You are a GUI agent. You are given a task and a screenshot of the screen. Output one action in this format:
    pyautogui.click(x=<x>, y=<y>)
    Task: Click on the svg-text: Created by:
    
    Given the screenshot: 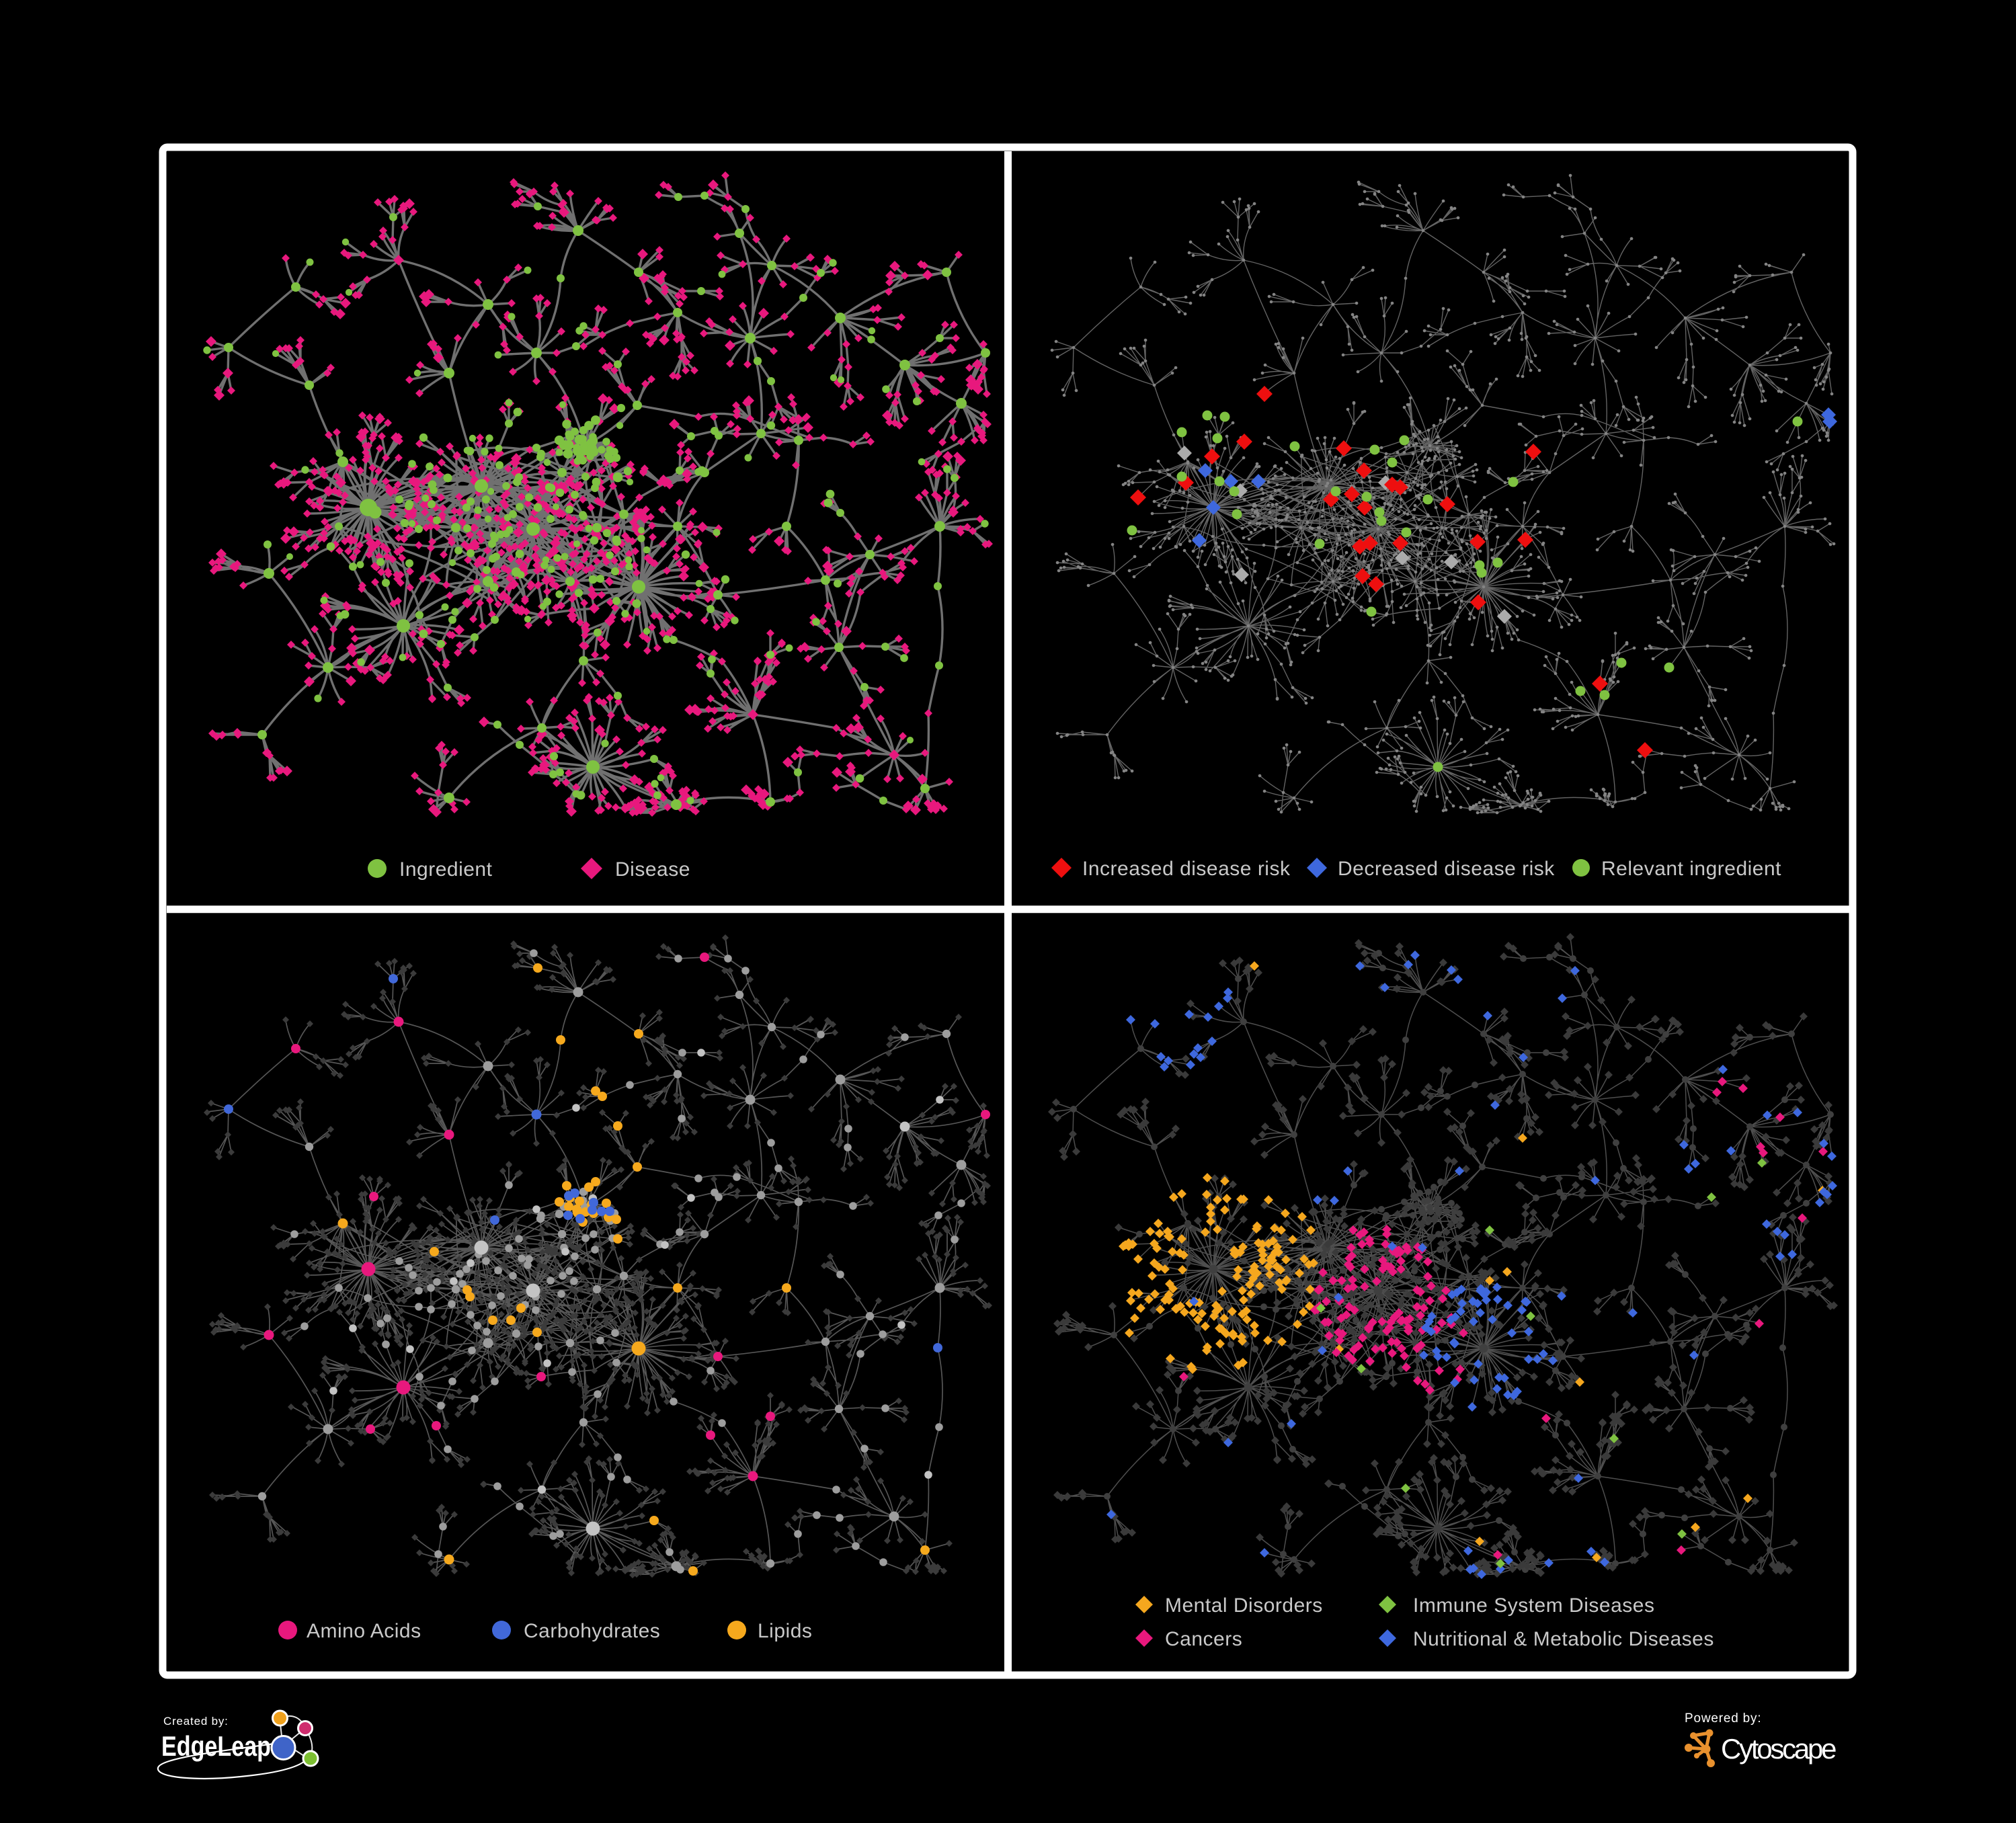 What is the action you would take?
    pyautogui.click(x=196, y=1721)
    